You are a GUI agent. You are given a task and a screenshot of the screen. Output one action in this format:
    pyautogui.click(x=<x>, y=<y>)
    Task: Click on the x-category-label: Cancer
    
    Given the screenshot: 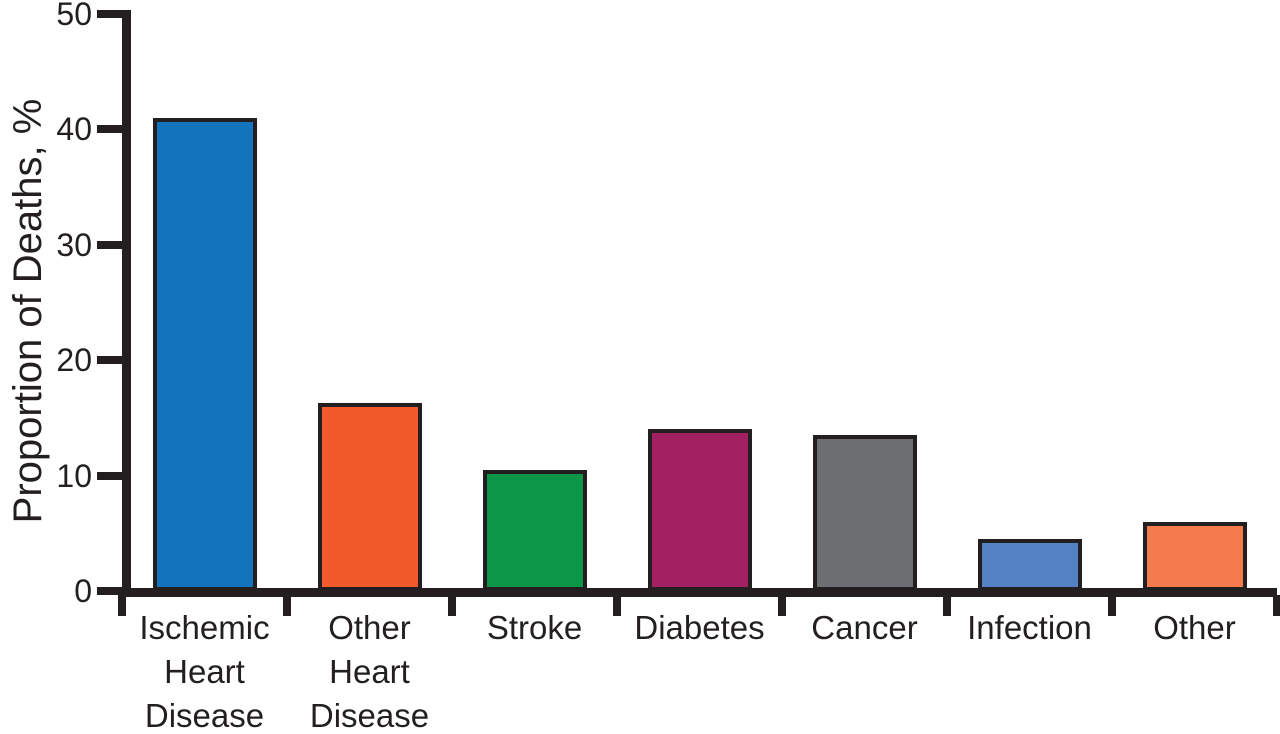 What is the action you would take?
    pyautogui.click(x=864, y=628)
    